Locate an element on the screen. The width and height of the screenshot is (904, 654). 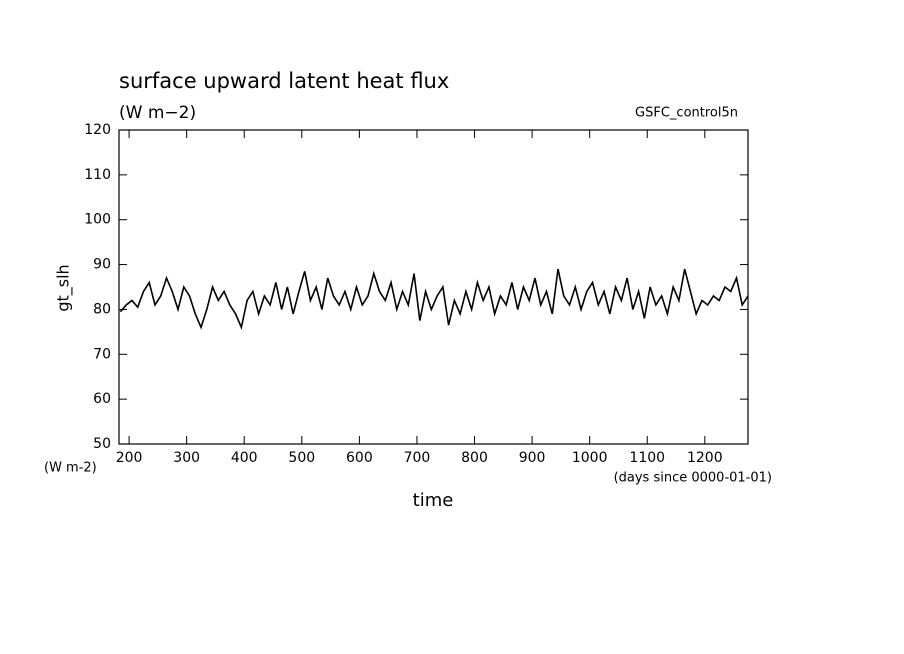
x-tick-label: 1000 is located at coordinates (590, 458).